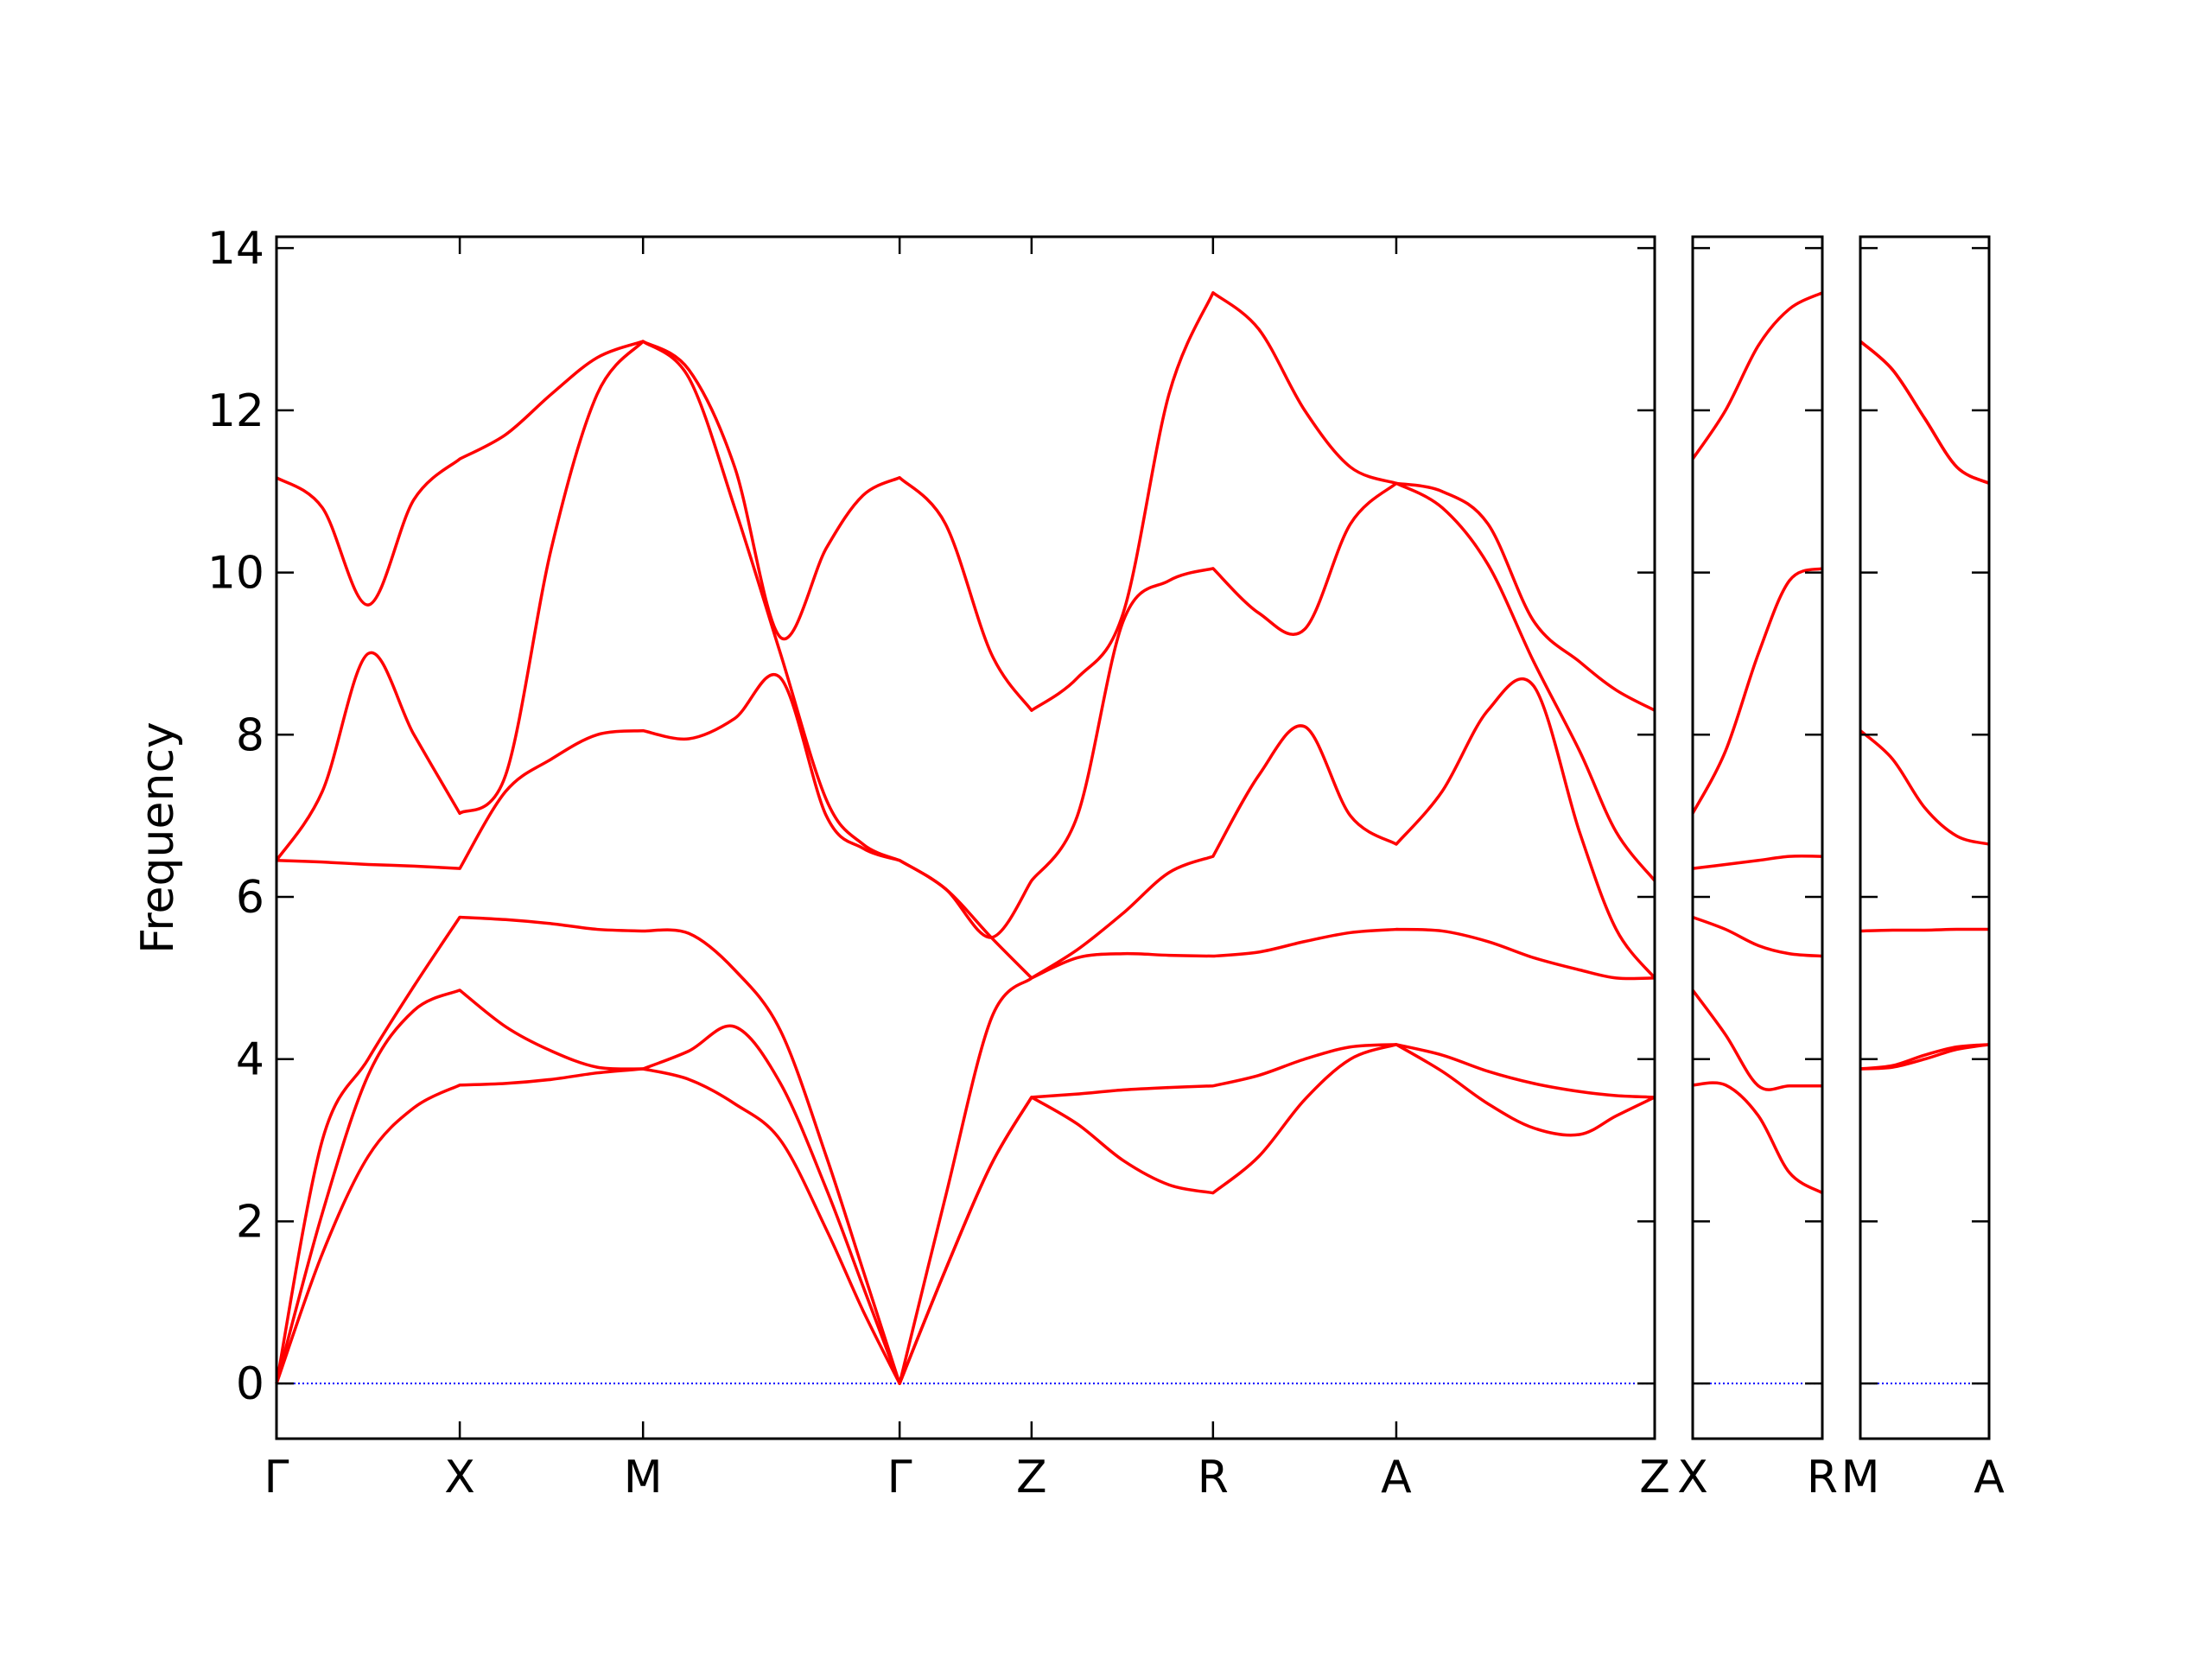  Describe the element at coordinates (250, 1384) in the screenshot. I see `y-tick-label: 0` at that location.